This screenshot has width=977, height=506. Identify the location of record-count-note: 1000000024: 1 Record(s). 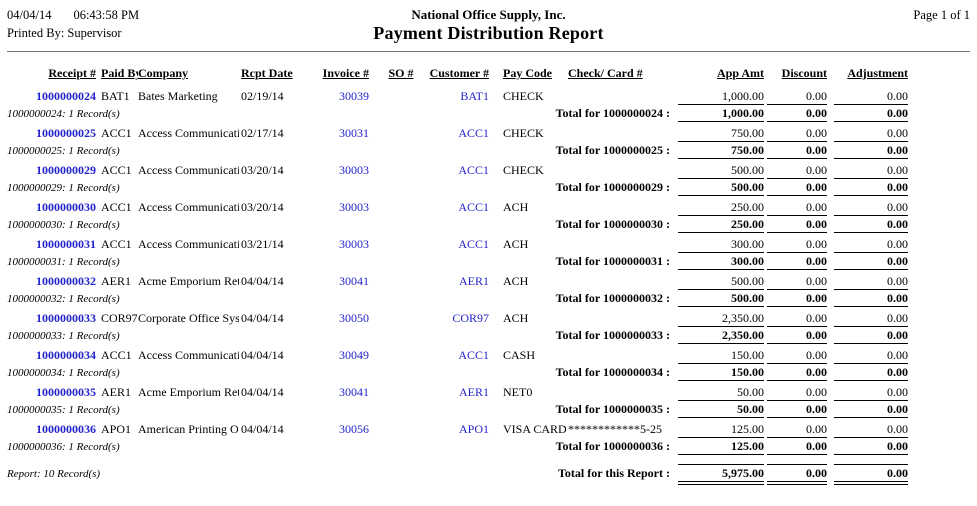
(63, 114).